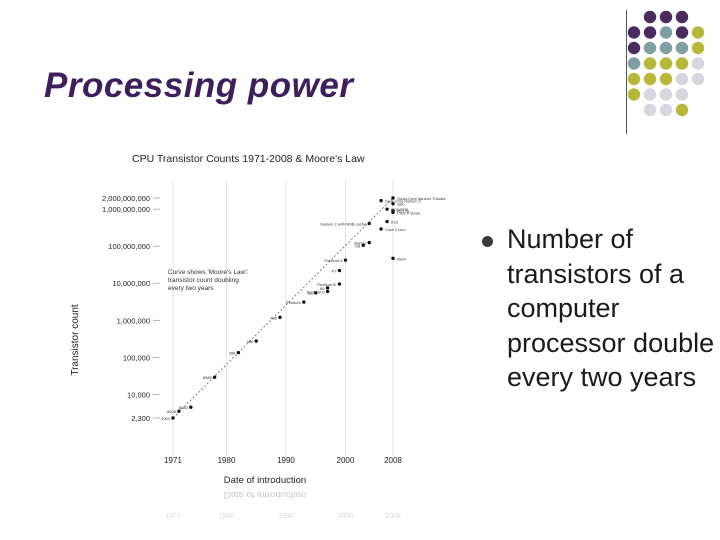  Describe the element at coordinates (126, 198) in the screenshot. I see `y-tick-label: 2,000,000,000` at that location.